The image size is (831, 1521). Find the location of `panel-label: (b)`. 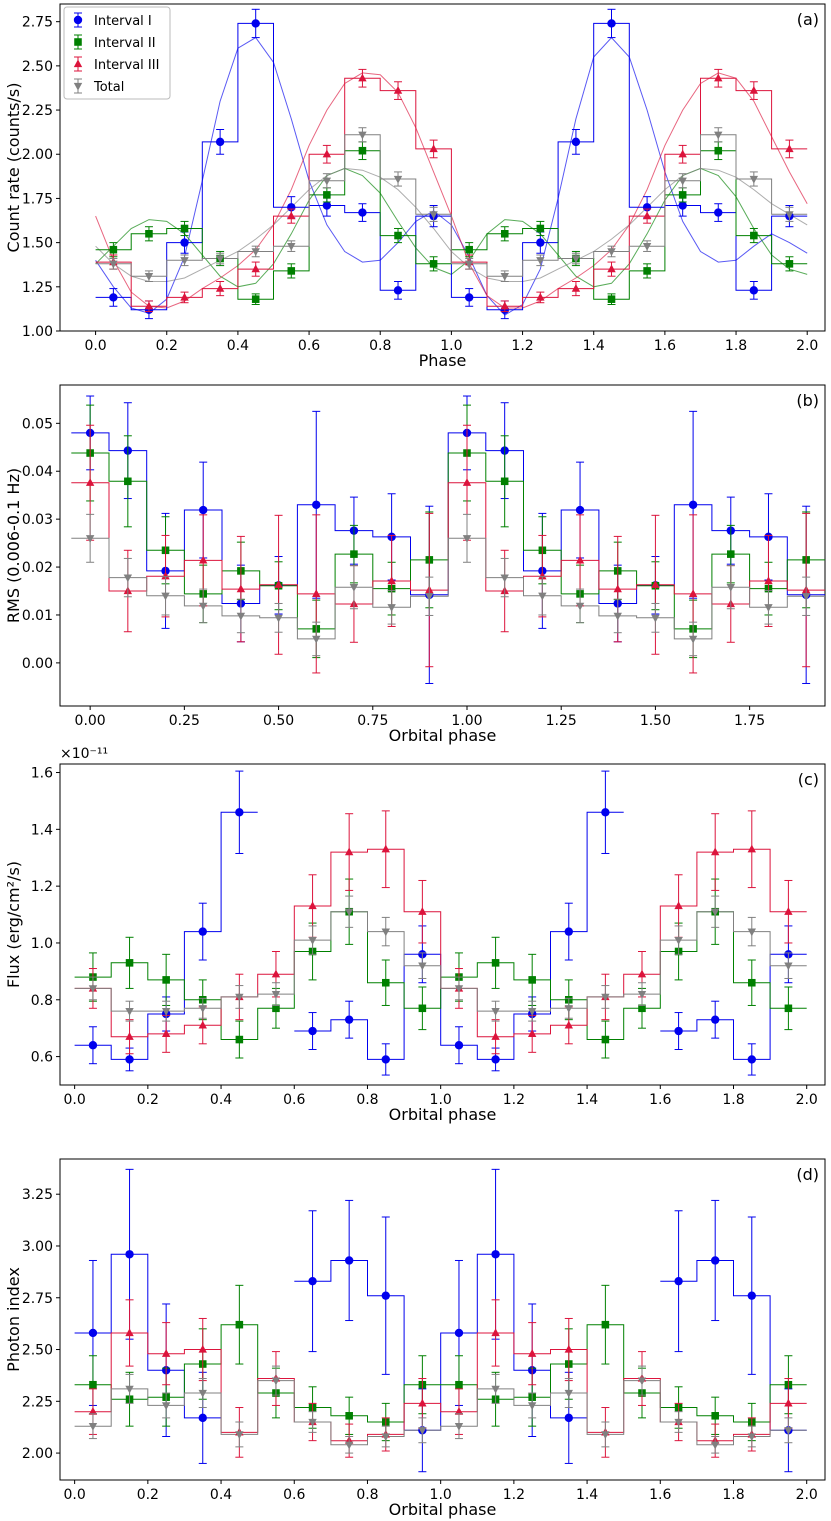

panel-label: (b) is located at coordinates (807, 400).